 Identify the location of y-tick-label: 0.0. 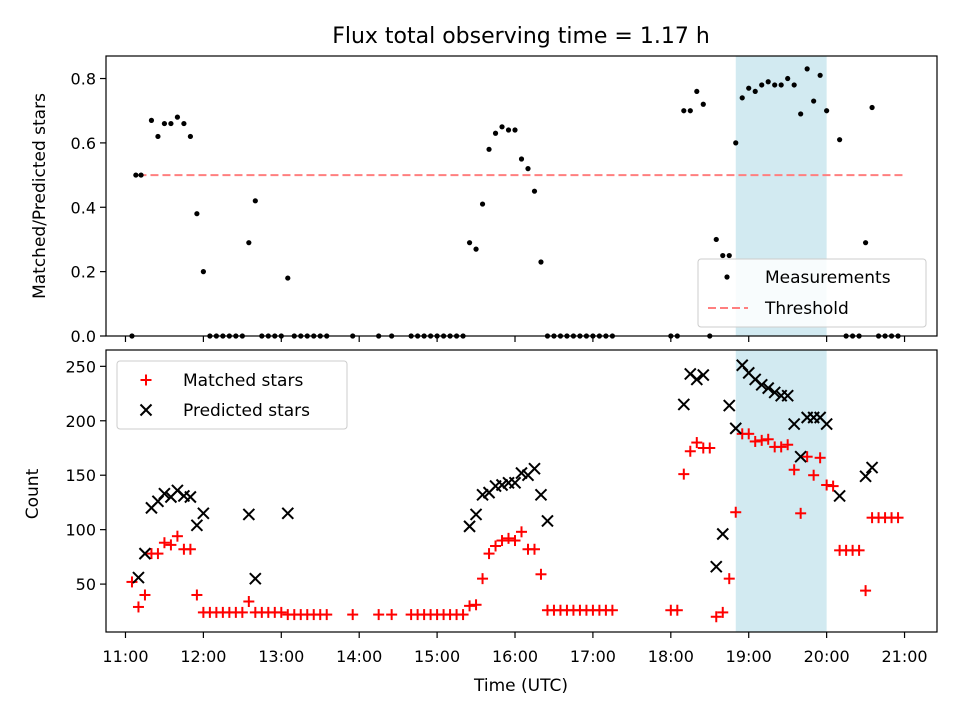
(83, 336).